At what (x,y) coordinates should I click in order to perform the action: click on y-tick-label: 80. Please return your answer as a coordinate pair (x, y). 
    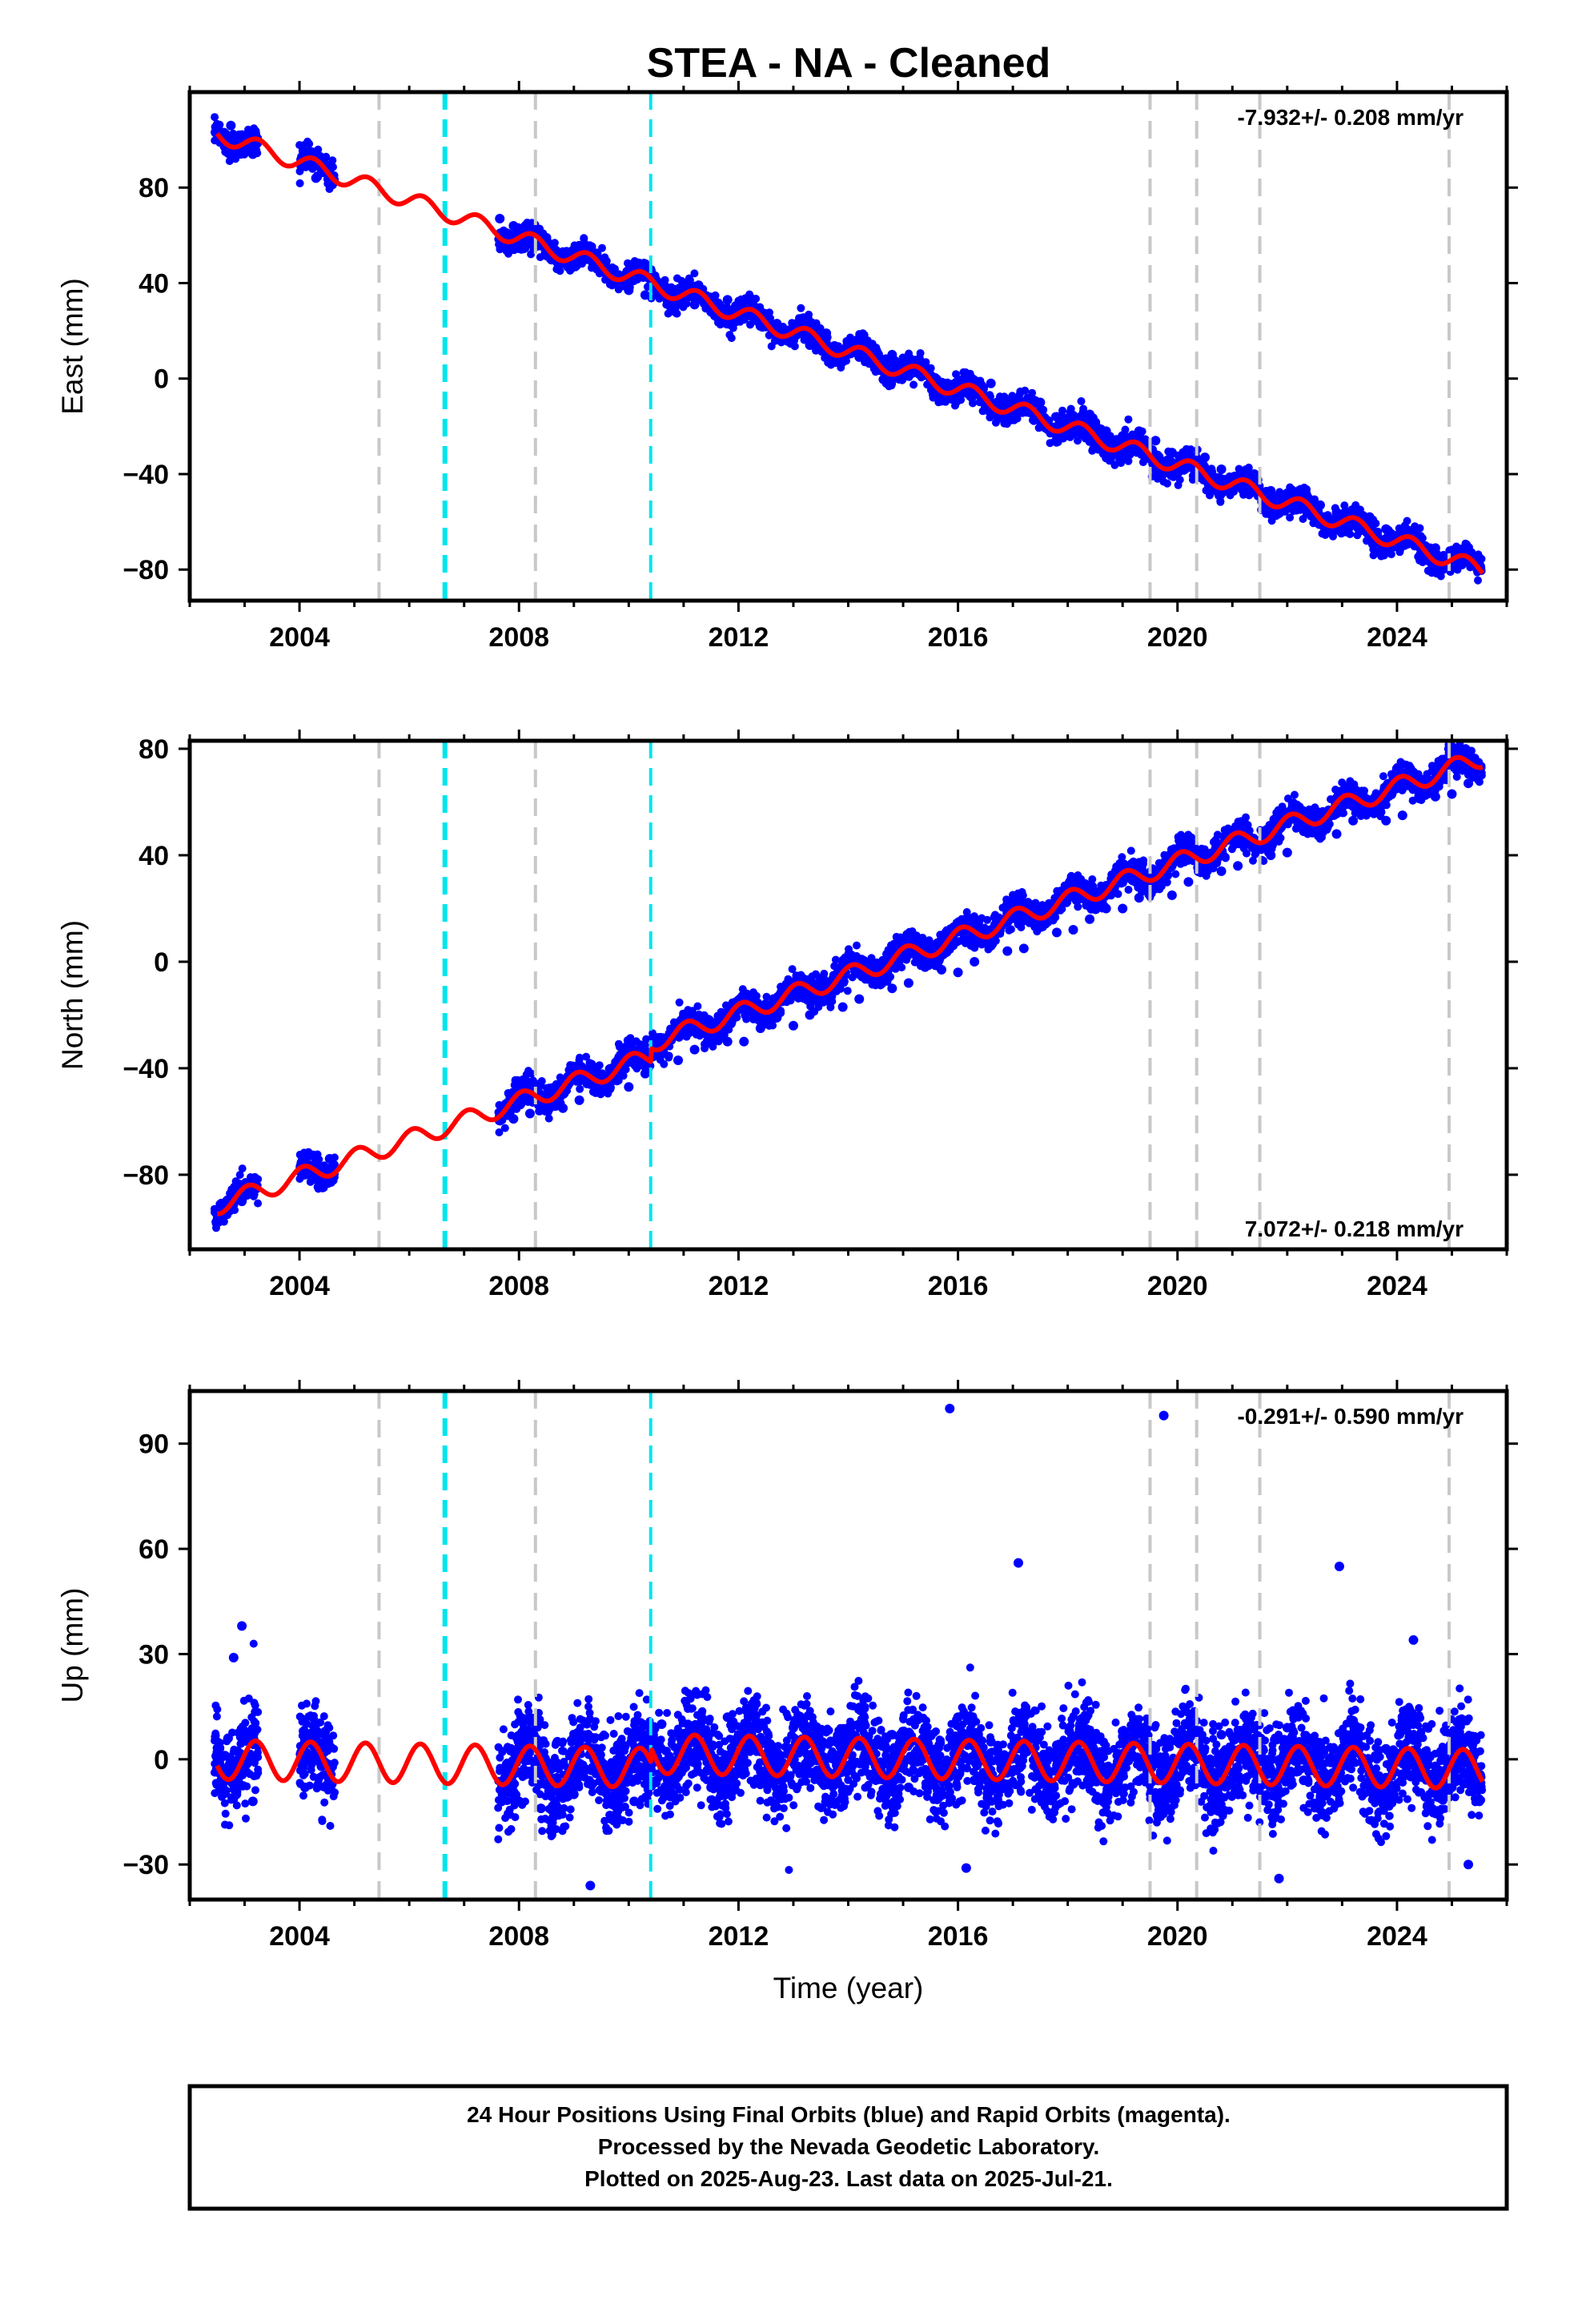
    Looking at the image, I should click on (154, 188).